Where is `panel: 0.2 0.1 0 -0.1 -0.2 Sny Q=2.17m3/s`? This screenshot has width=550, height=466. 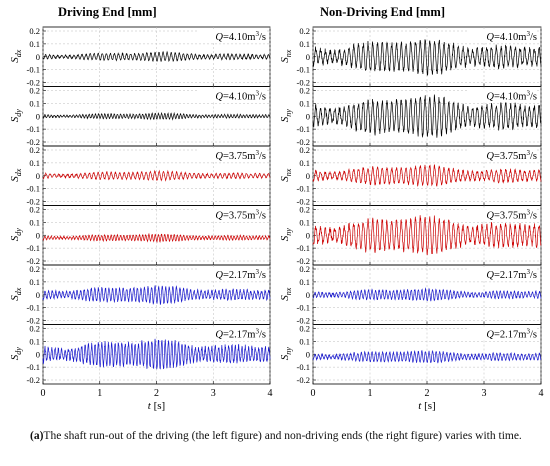
panel: 0.2 0.1 0 -0.1 -0.2 Sny Q=2.17m3/s is located at coordinates (410, 354).